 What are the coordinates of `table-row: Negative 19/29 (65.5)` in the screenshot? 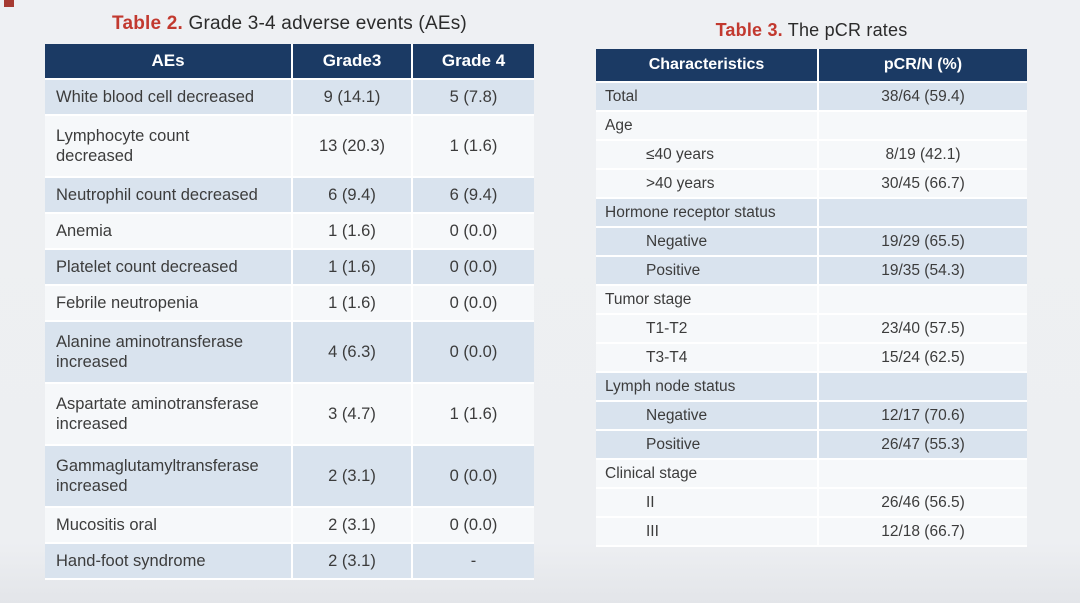 It's located at (811, 242).